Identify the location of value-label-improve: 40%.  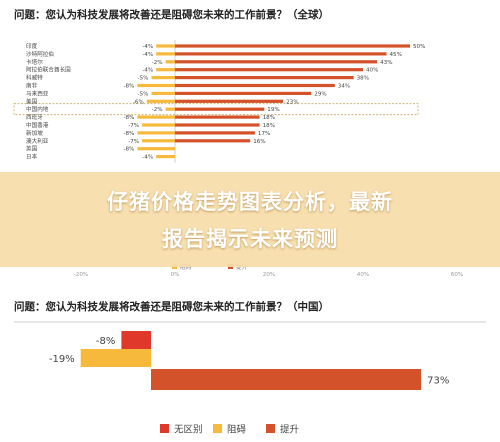
(372, 71).